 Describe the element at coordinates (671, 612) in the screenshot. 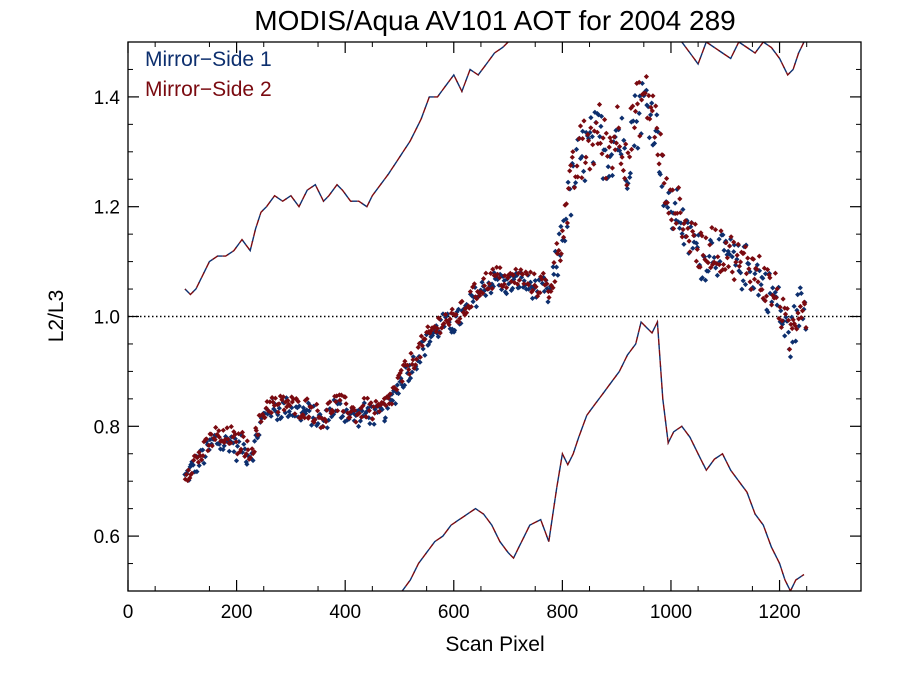

I see `x-tick-label: 1000` at that location.